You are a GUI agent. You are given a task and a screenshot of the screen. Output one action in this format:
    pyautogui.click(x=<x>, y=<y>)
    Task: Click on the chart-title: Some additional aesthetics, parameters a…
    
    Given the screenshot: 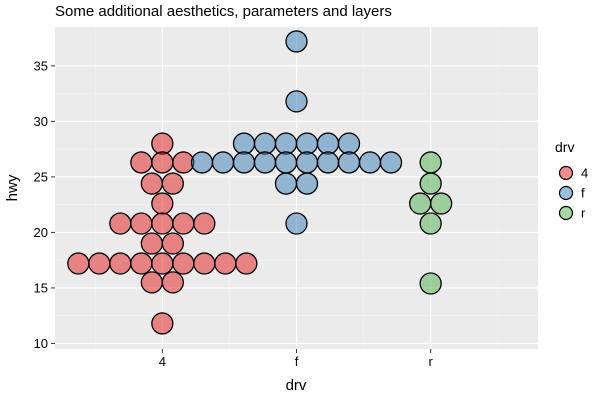 What is the action you would take?
    pyautogui.click(x=223, y=11)
    